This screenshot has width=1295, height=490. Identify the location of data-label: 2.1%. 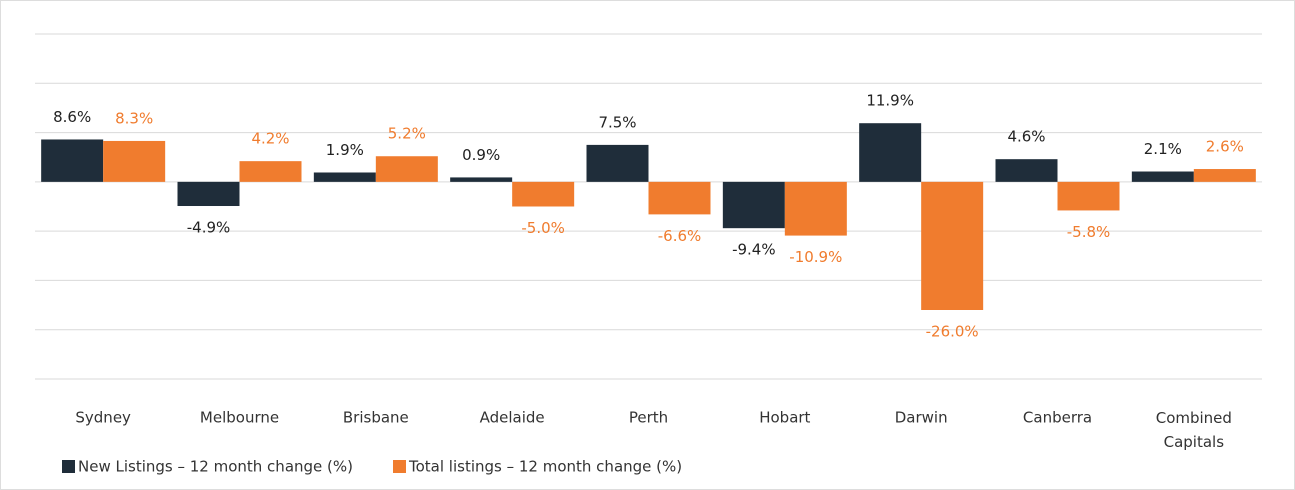
(1163, 149).